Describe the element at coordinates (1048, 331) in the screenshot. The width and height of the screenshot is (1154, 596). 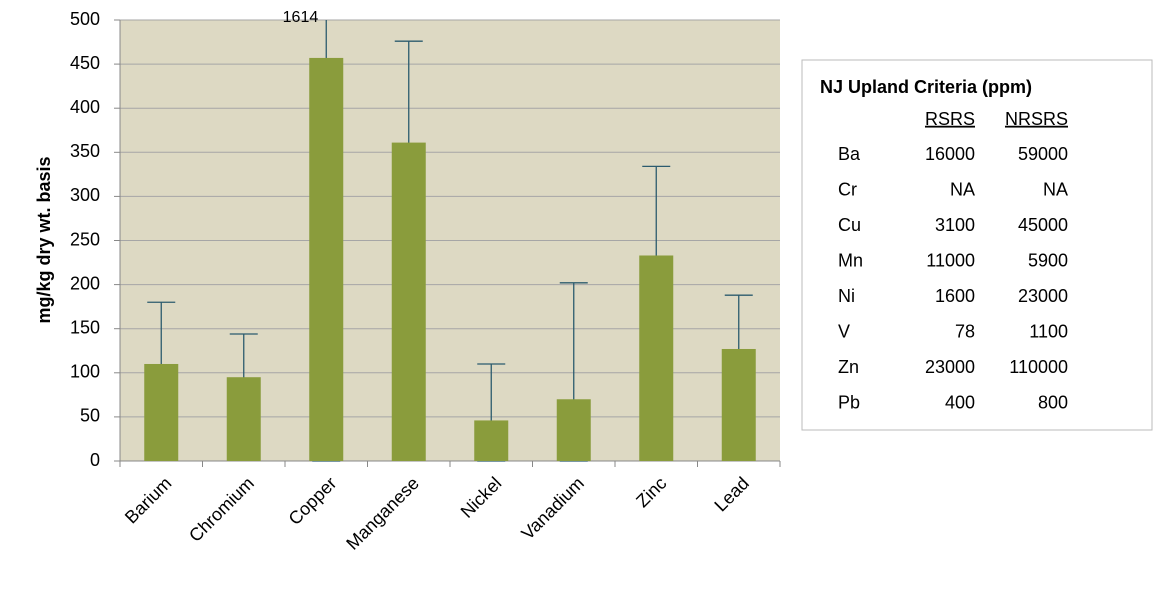
I see `criteria-value: 1100` at that location.